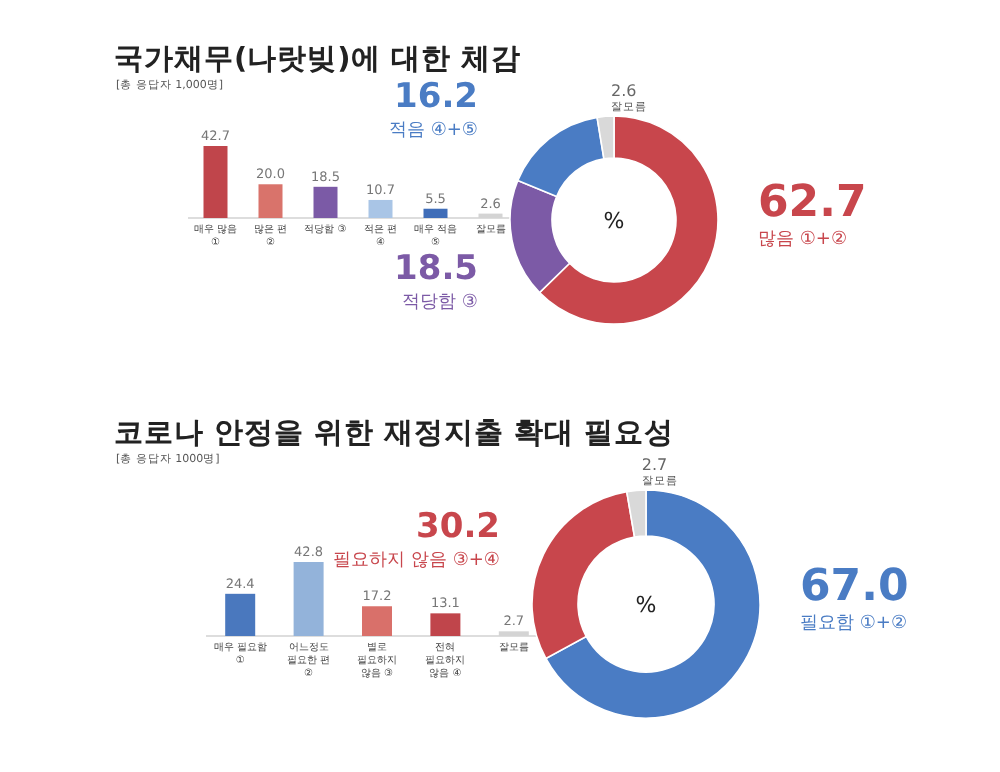 Image resolution: width=1000 pixels, height=772 pixels. What do you see at coordinates (436, 97) in the screenshot?
I see `data-label: 16.2` at bounding box center [436, 97].